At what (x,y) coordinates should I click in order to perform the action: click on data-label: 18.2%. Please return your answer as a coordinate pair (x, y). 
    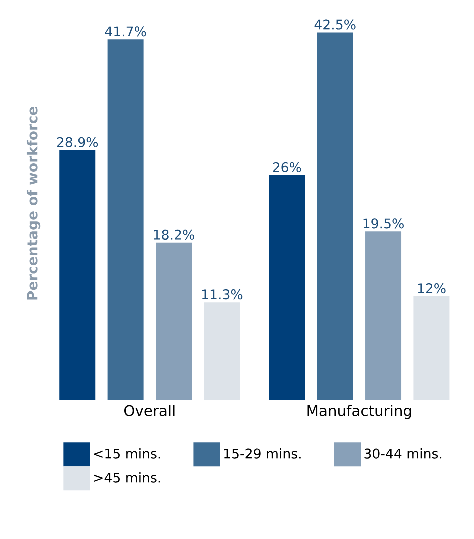
    Looking at the image, I should click on (174, 235).